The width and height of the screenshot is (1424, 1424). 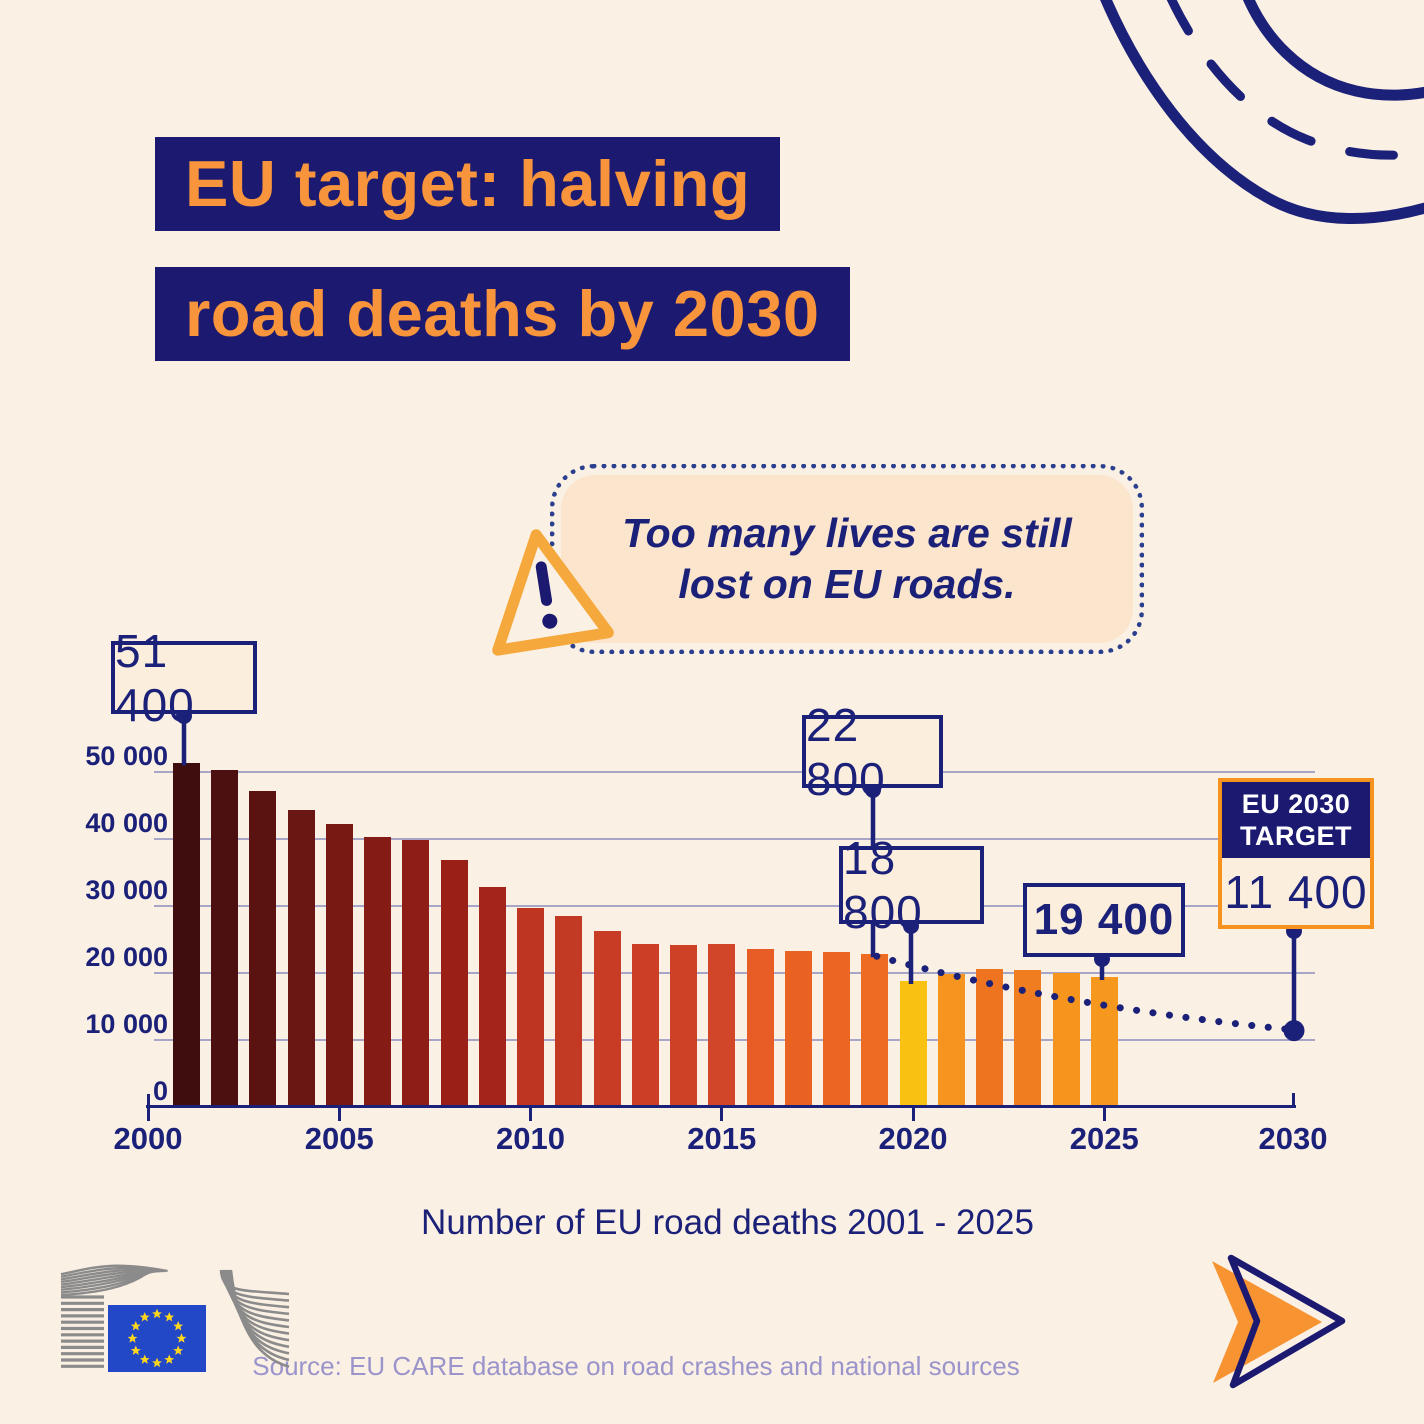 I want to click on y-tick-label-10000: 10 000, so click(x=126, y=1024).